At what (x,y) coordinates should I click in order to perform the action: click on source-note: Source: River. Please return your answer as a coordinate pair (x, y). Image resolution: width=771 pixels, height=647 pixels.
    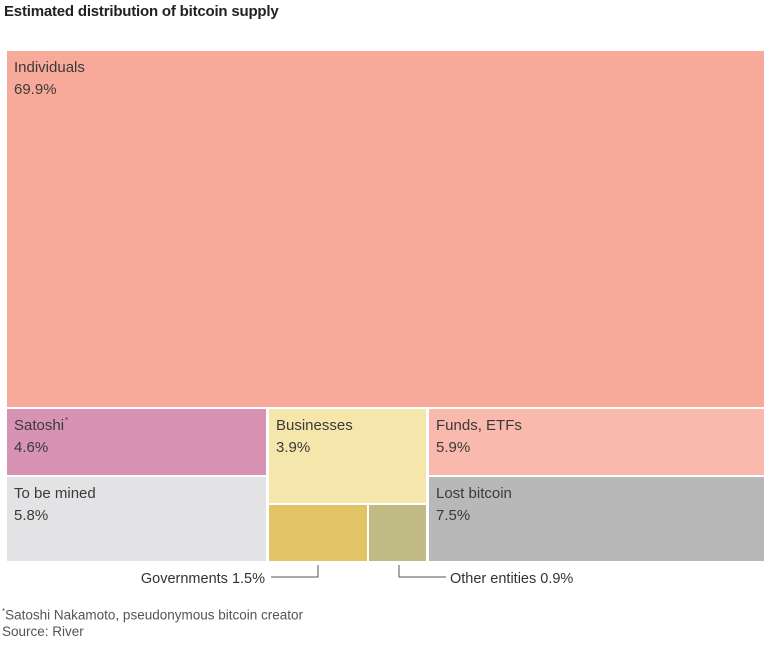
    Looking at the image, I should click on (43, 631).